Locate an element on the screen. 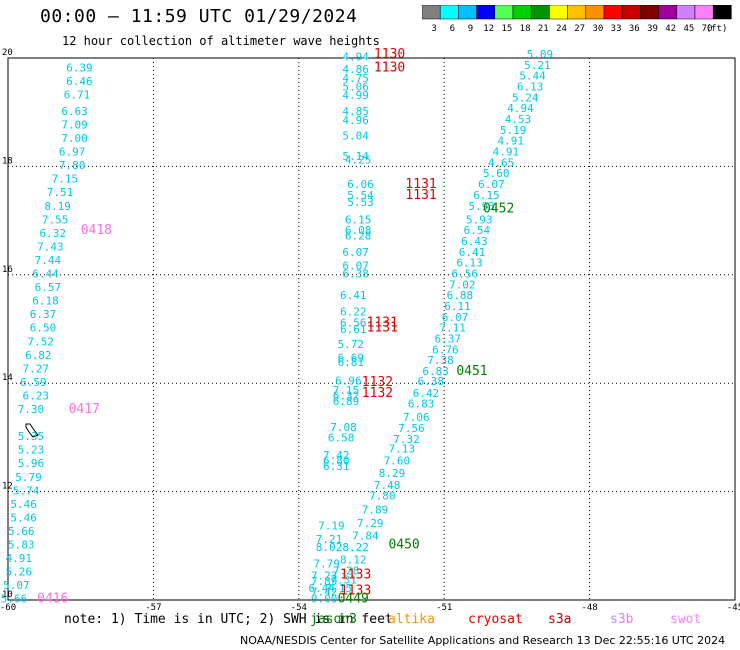 This screenshot has height=650, width=740. wave-height-value: 4.75 is located at coordinates (355, 78).